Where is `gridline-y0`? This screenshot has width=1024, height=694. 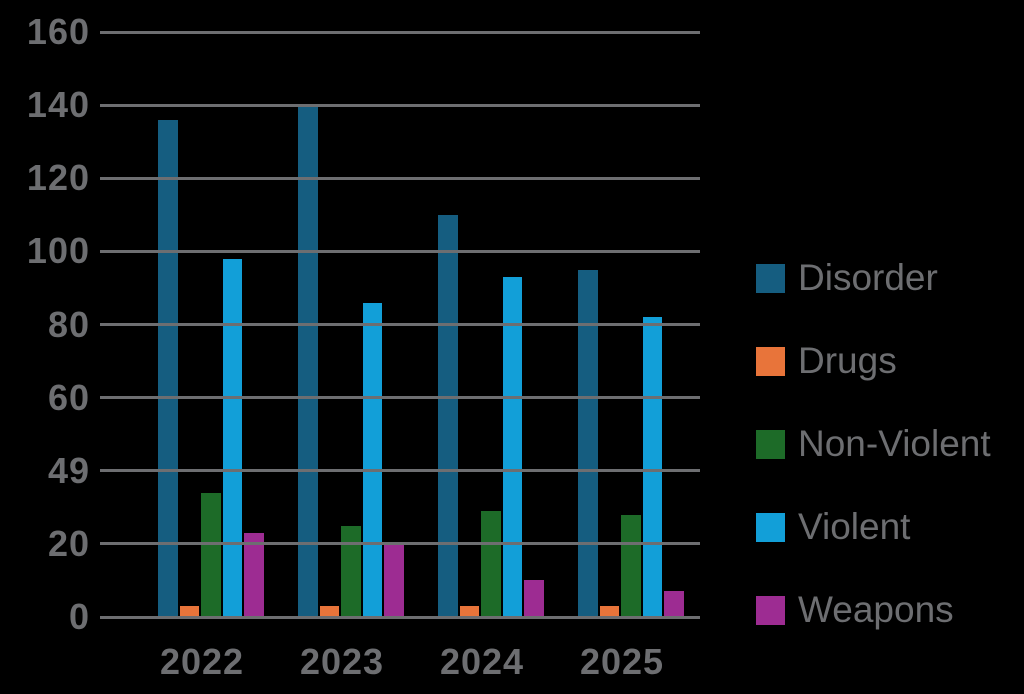
gridline-y0 is located at coordinates (400, 617).